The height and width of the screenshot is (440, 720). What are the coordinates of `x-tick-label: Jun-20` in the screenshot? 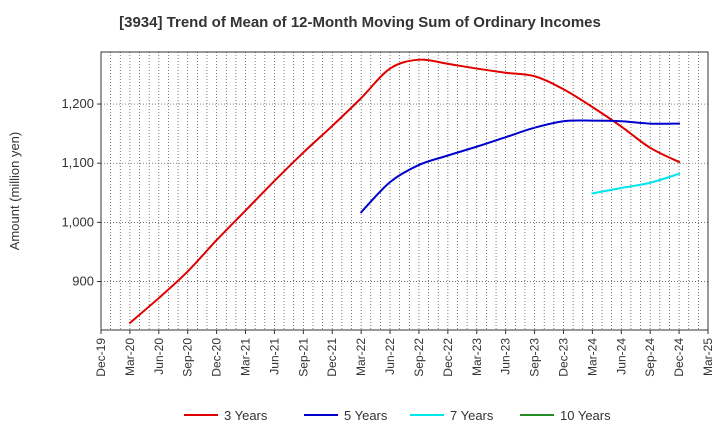 It's located at (159, 356).